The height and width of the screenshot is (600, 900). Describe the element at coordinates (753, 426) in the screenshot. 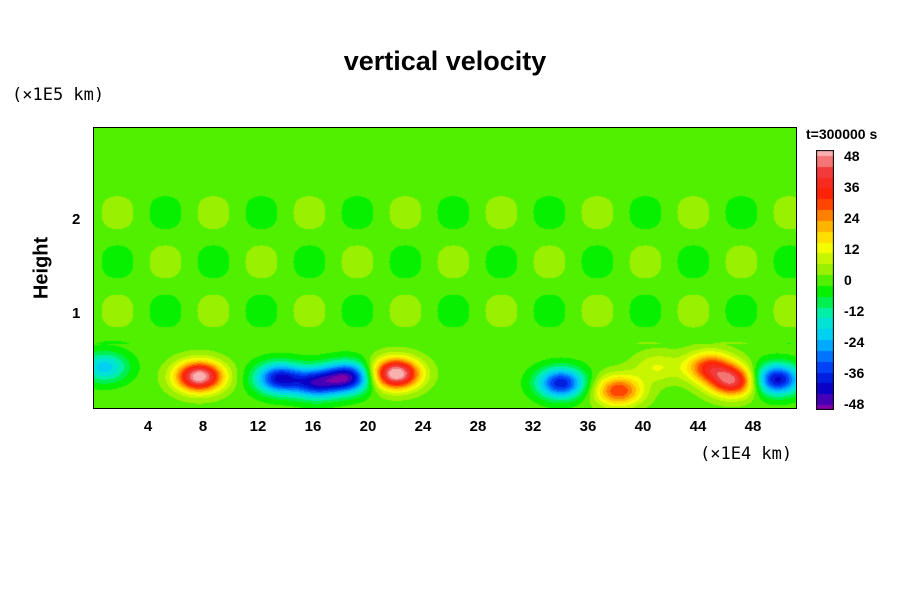

I see `x-tick-label: 48` at that location.